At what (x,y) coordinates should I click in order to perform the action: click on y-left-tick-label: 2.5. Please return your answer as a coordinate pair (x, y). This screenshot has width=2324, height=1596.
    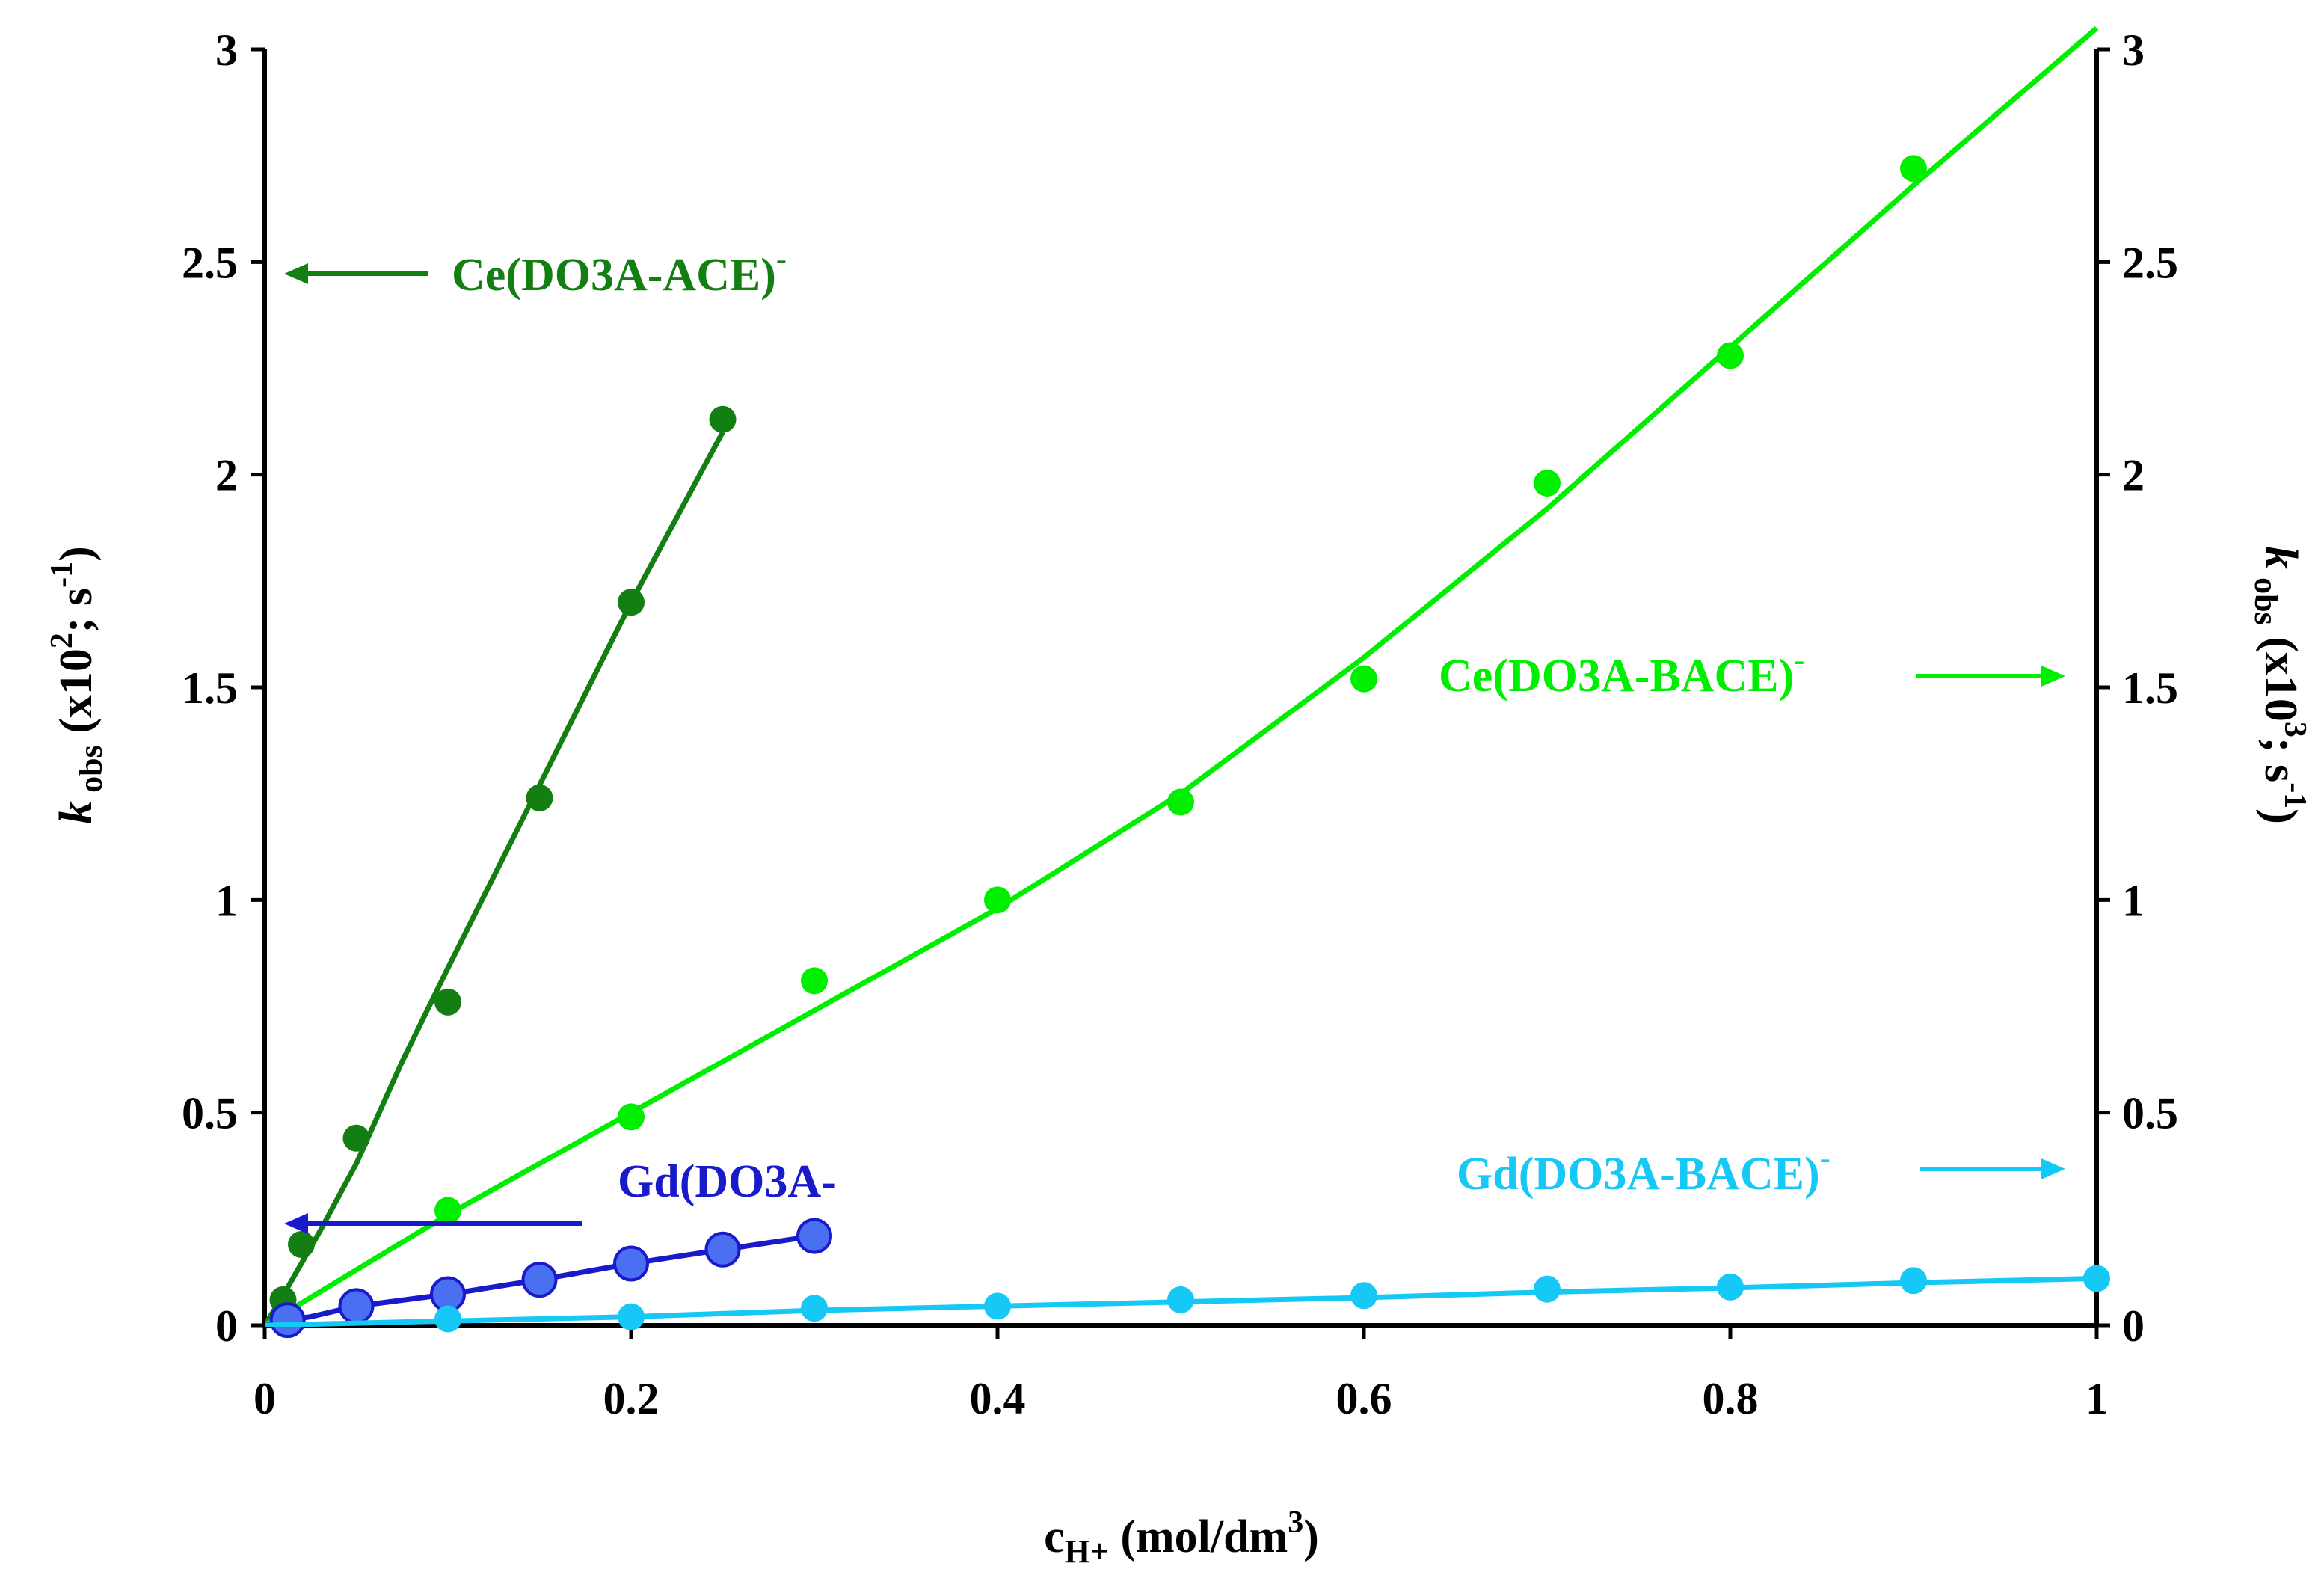
    Looking at the image, I should click on (210, 262).